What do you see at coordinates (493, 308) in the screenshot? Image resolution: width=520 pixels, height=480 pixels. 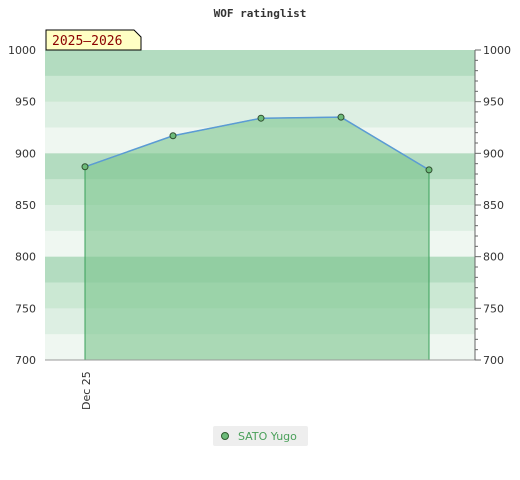 I see `y-tick-label-right: 750` at bounding box center [493, 308].